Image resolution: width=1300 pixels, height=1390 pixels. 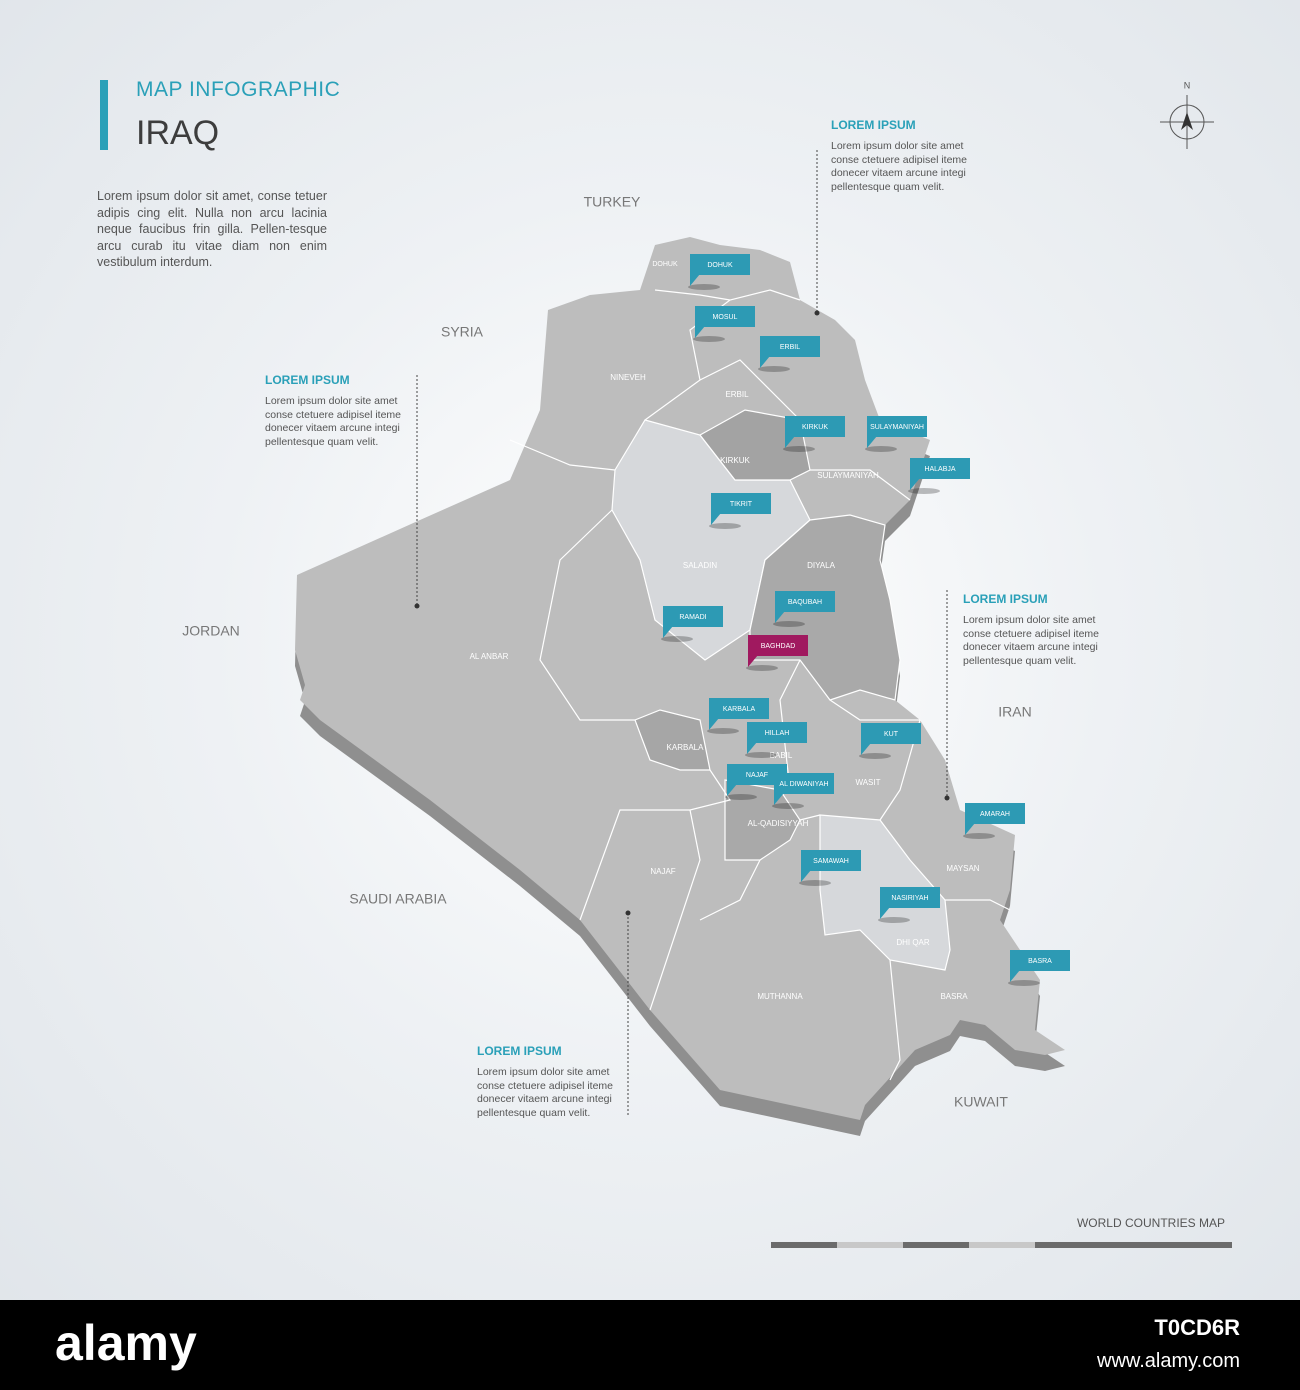 I want to click on region-label: DHI QAR, so click(x=913, y=942).